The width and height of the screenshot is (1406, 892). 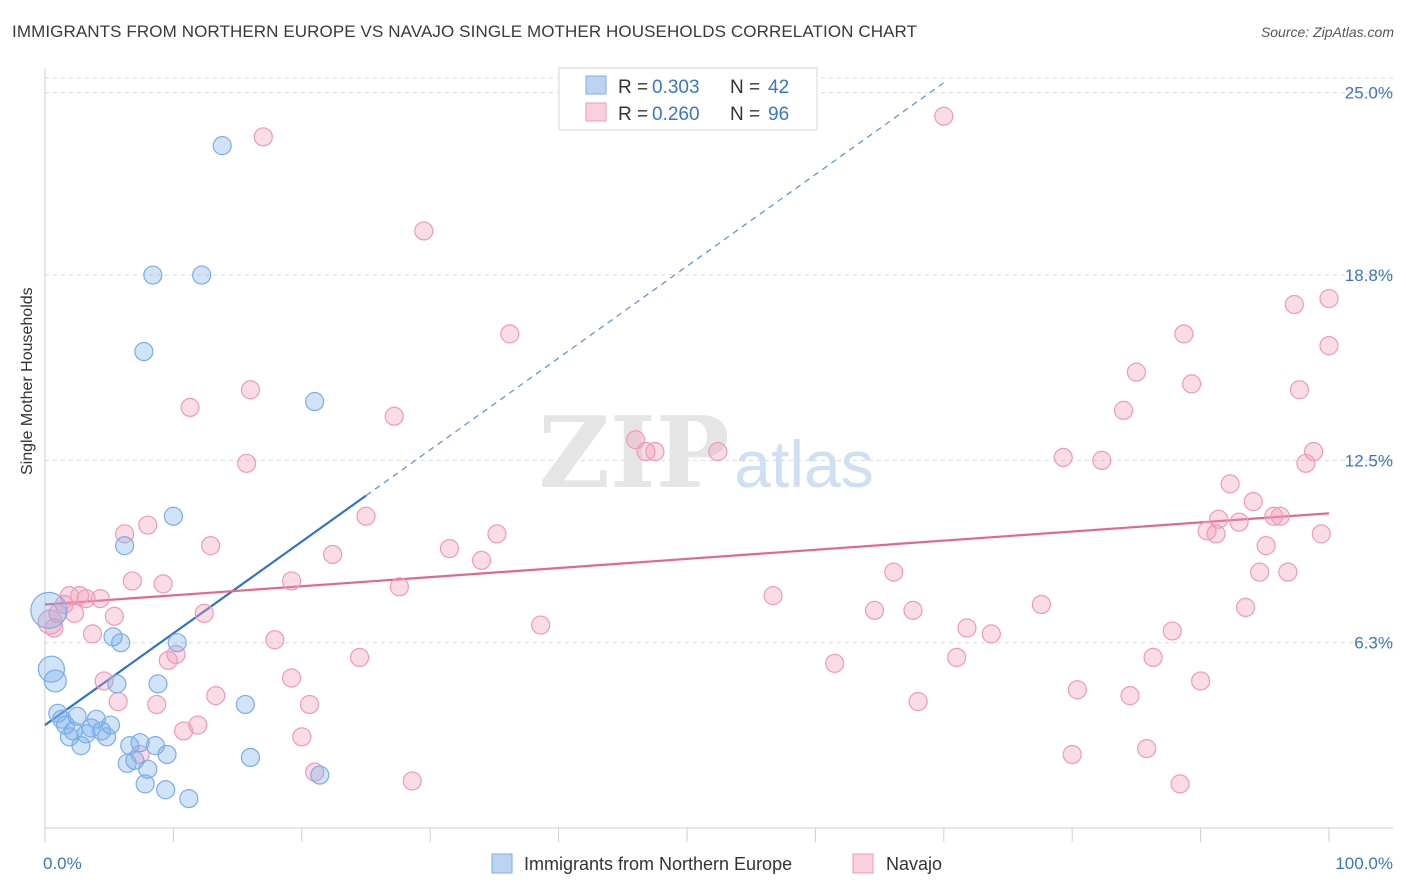 I want to click on x-tick-label-min: 0.0%, so click(x=62, y=863).